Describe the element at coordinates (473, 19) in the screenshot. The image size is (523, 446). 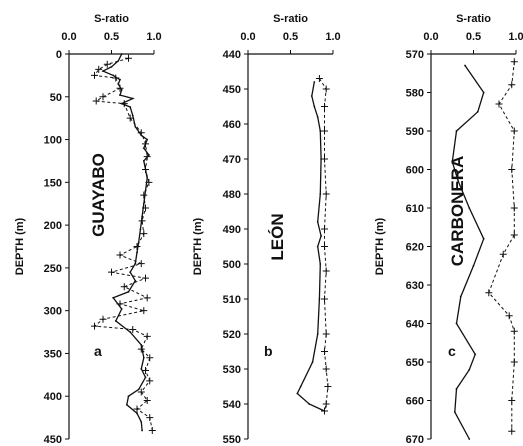
I see `x-axis-title: S-ratio` at that location.